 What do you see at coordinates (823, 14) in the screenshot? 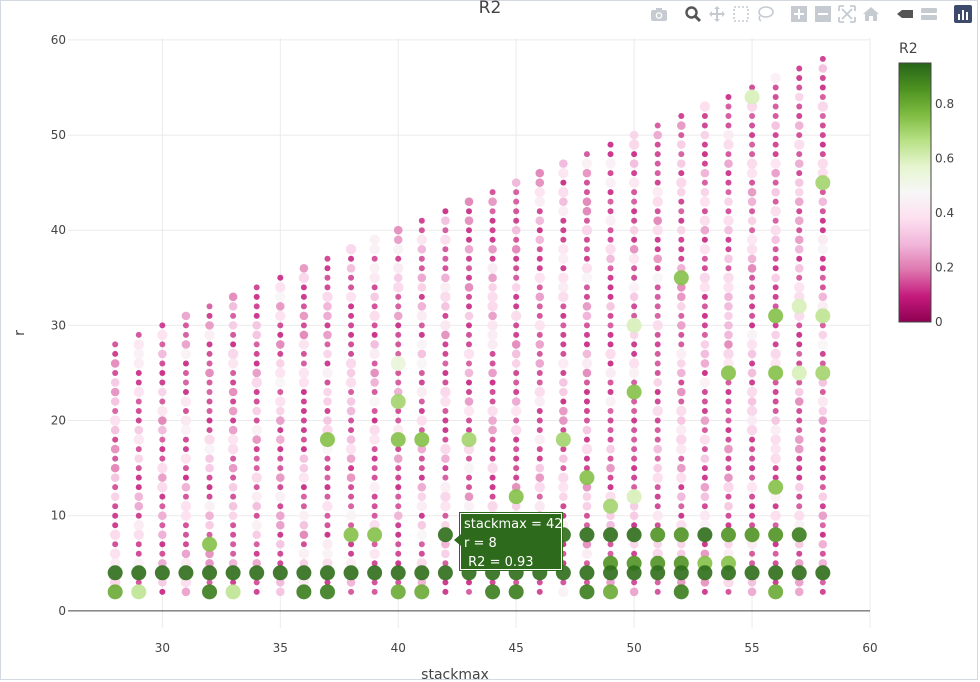
I see `zoom-out-icon` at bounding box center [823, 14].